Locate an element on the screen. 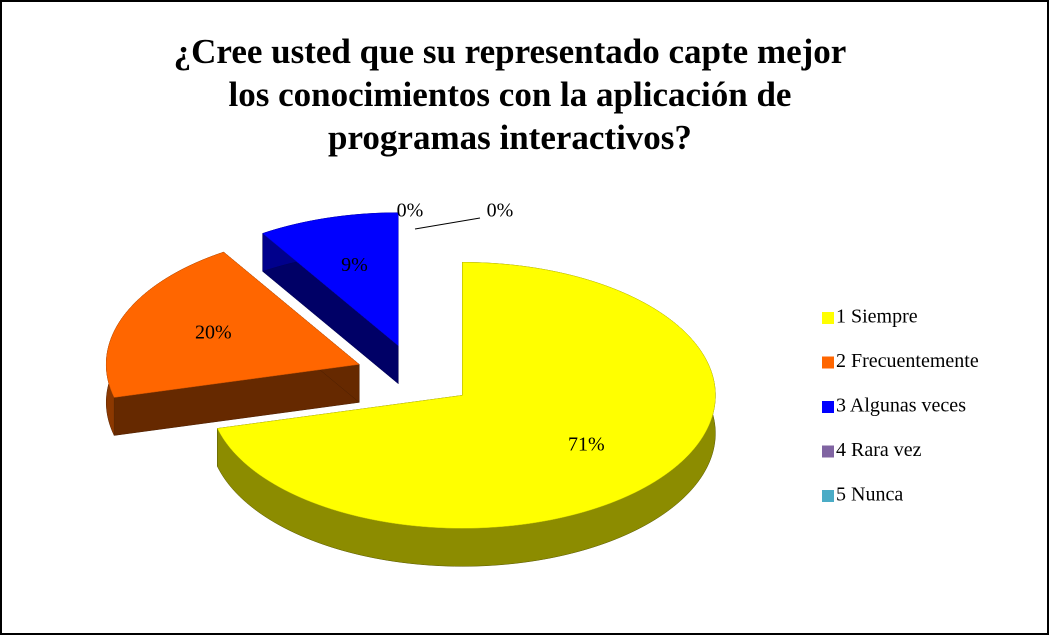 This screenshot has width=1051, height=637. data-label: 20% is located at coordinates (213, 333).